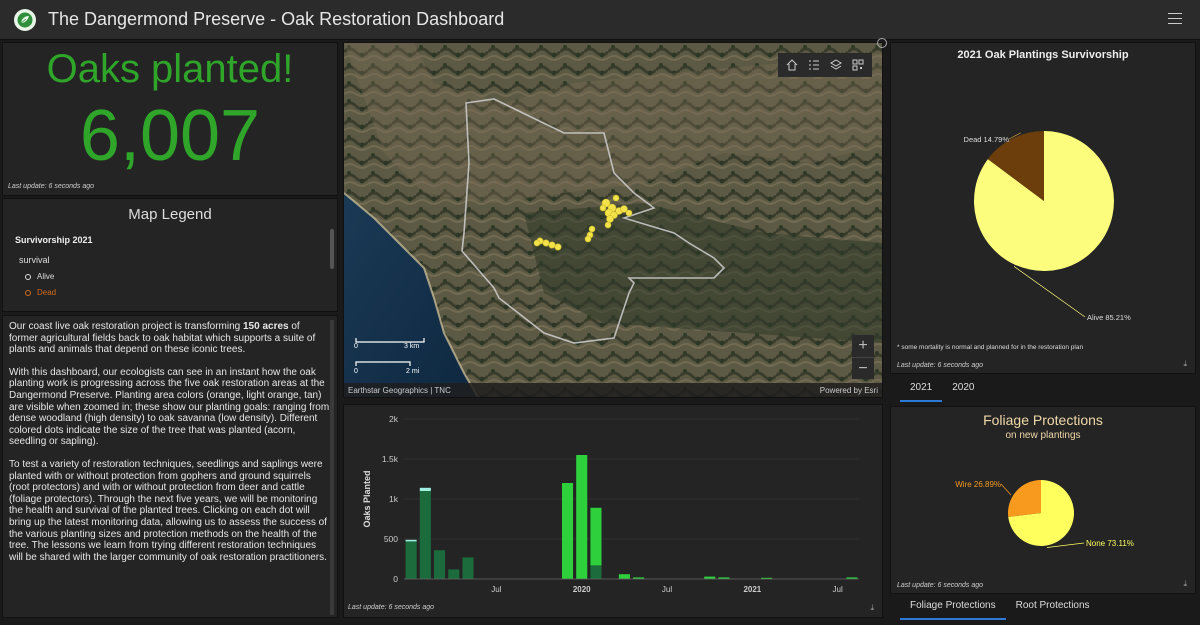  What do you see at coordinates (848, 390) in the screenshot?
I see `attribution-powered-by: Powered by Esri` at bounding box center [848, 390].